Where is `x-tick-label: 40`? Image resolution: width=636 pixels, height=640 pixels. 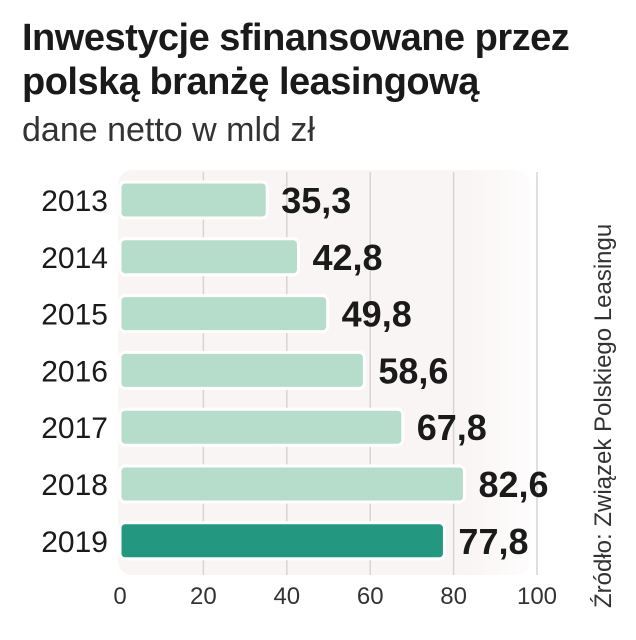
x-tick-label: 40 is located at coordinates (286, 596).